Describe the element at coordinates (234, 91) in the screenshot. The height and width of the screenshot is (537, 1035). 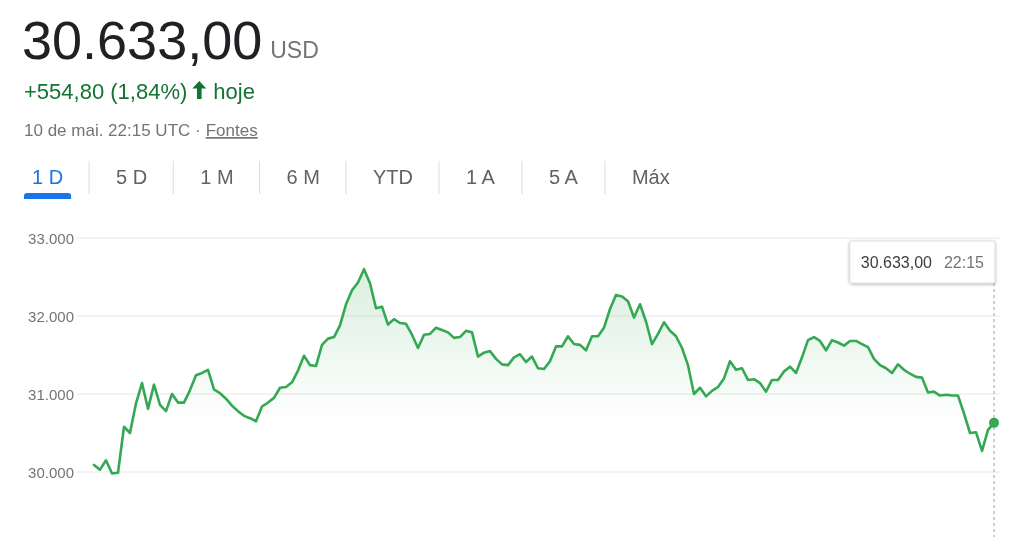
I see `text: hoje` at that location.